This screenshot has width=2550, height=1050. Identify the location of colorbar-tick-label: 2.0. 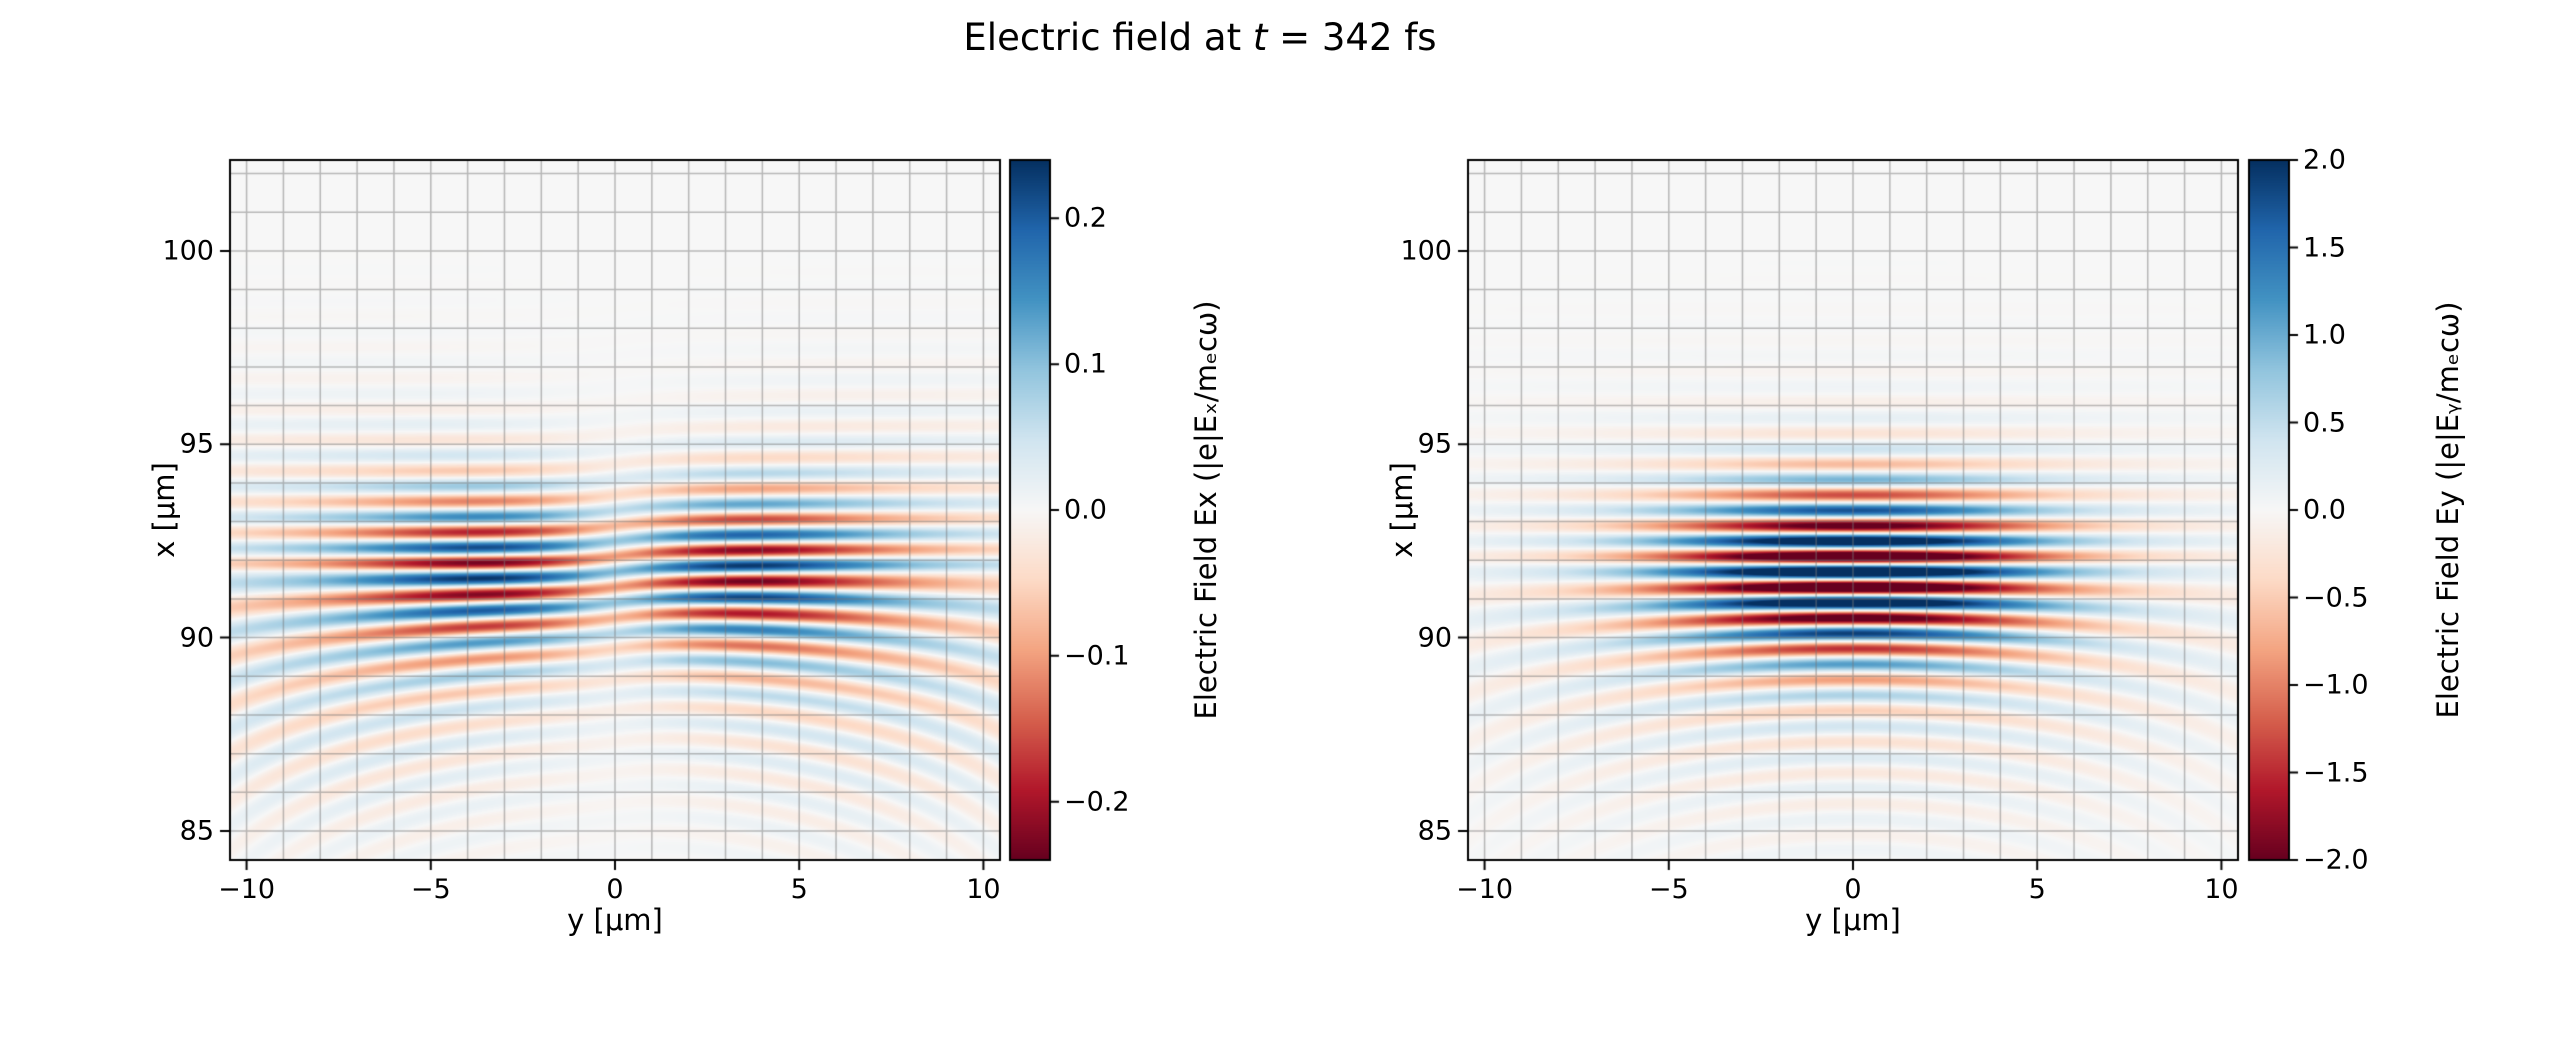
(2324, 160).